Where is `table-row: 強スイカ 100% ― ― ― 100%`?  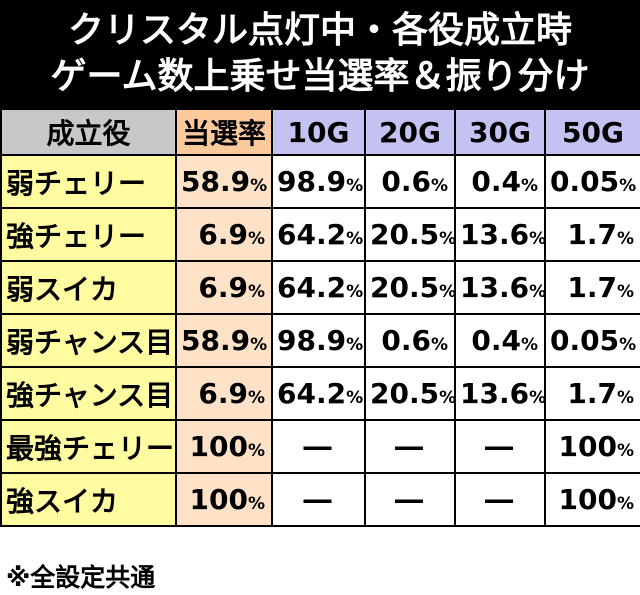
table-row: 強スイカ 100% ― ― ― 100% is located at coordinates (320, 499).